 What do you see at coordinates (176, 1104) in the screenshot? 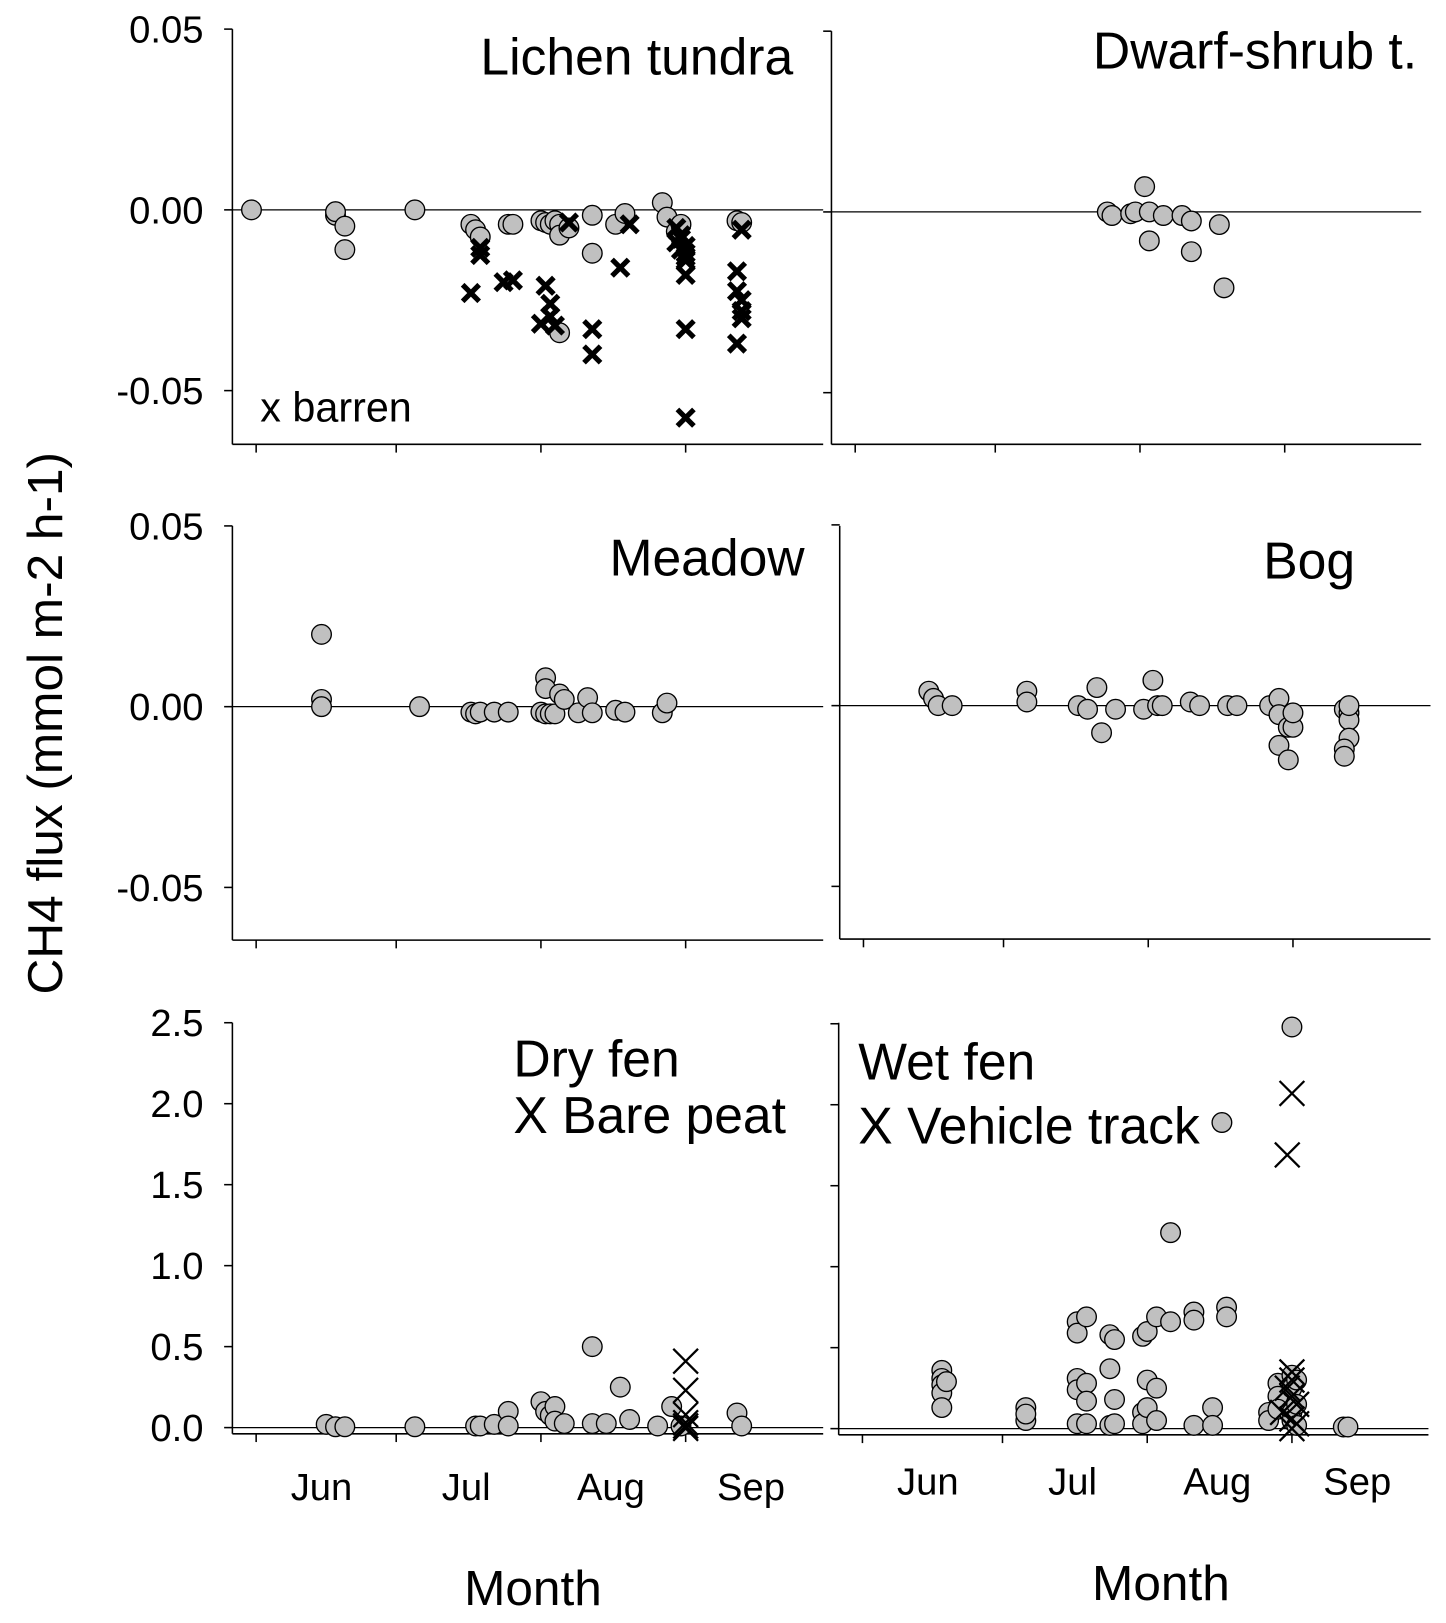
I see `y-tick-label: 2.0` at bounding box center [176, 1104].